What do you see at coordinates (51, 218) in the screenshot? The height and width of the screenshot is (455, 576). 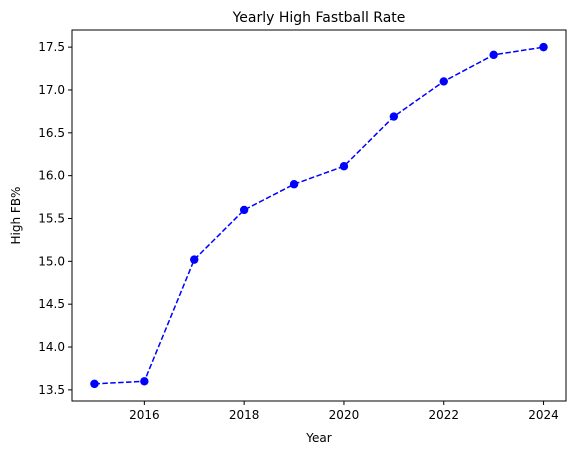 I see `y-tick-label: 15.5` at bounding box center [51, 218].